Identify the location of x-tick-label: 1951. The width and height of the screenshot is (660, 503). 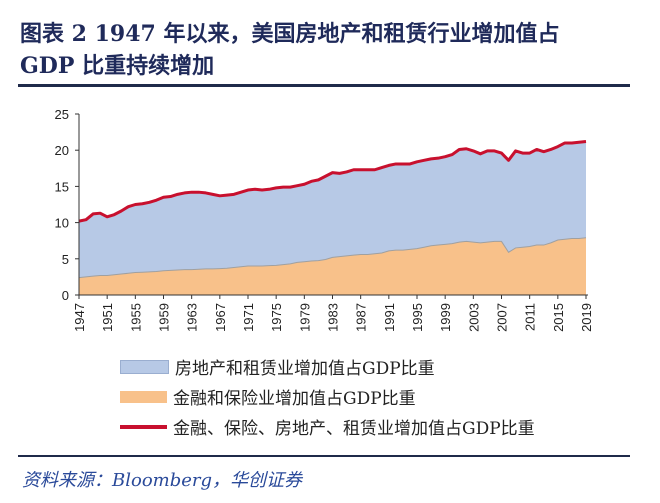
(107, 317).